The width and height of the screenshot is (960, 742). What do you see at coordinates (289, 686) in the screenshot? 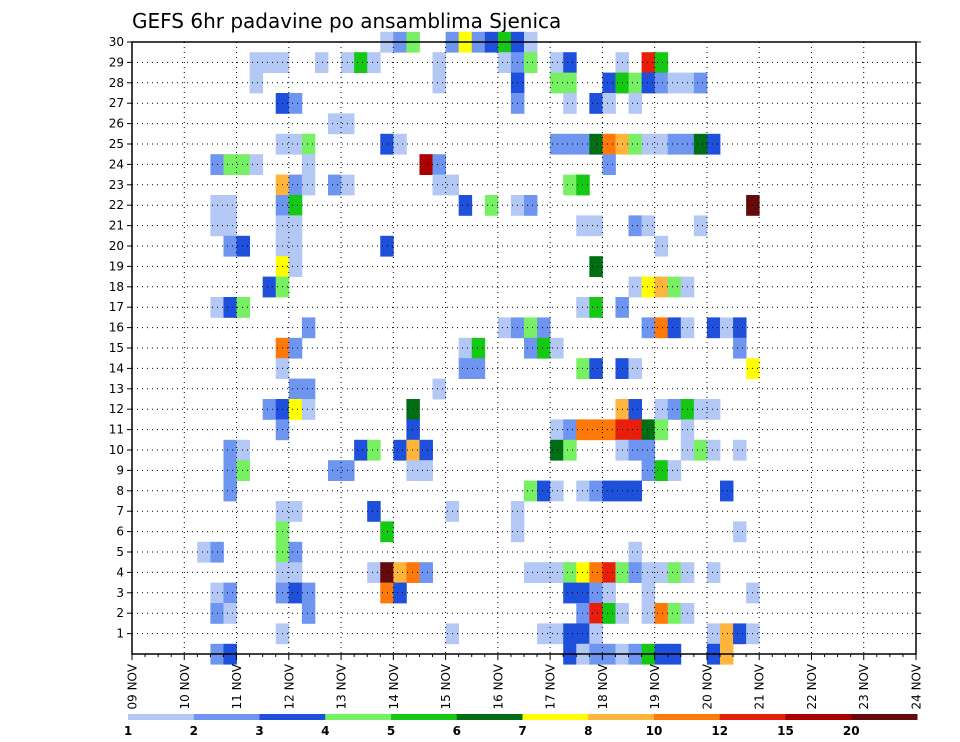
I see `x-tick-label: 12 NOV` at bounding box center [289, 686].